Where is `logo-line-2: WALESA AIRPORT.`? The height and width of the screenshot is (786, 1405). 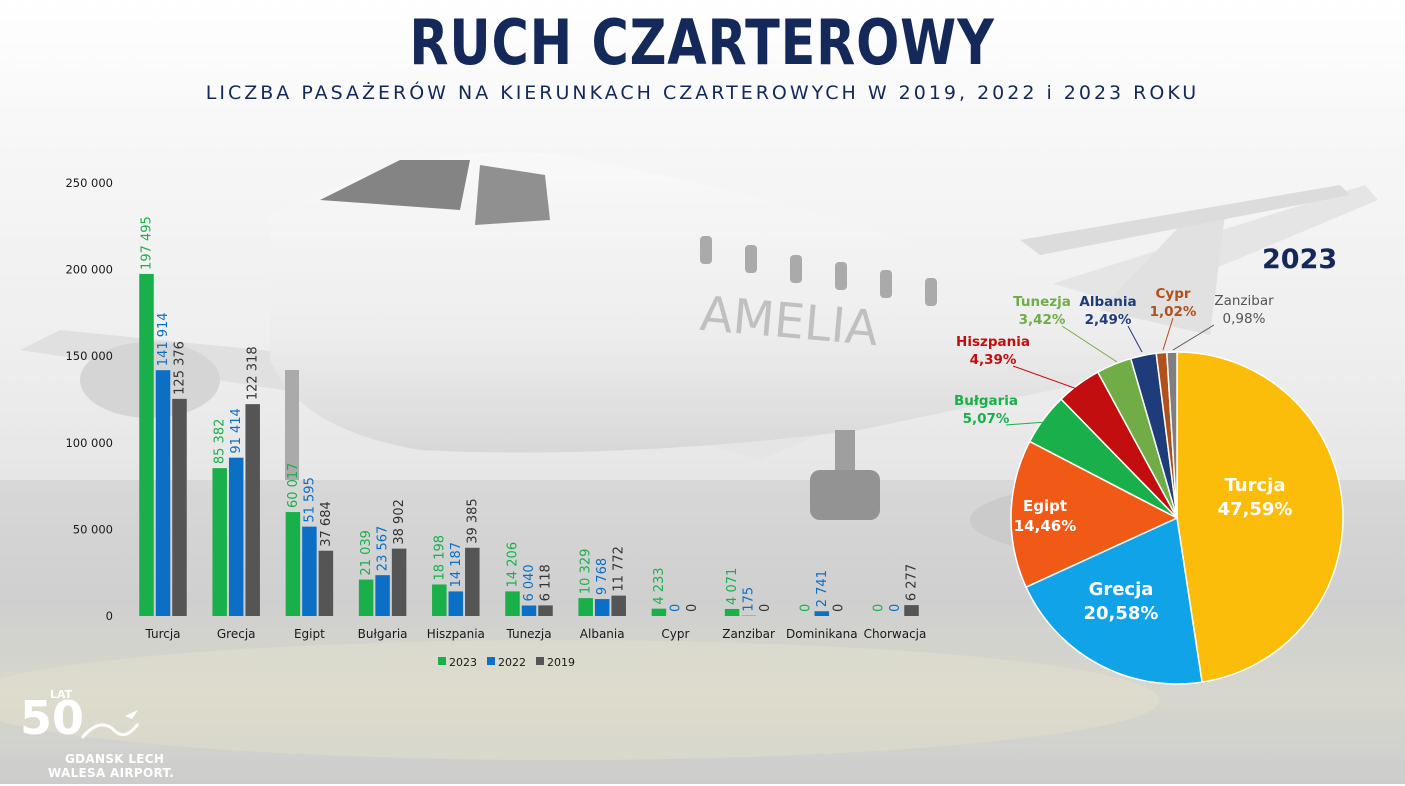
logo-line-2: WALESA AIRPORT. is located at coordinates (111, 773).